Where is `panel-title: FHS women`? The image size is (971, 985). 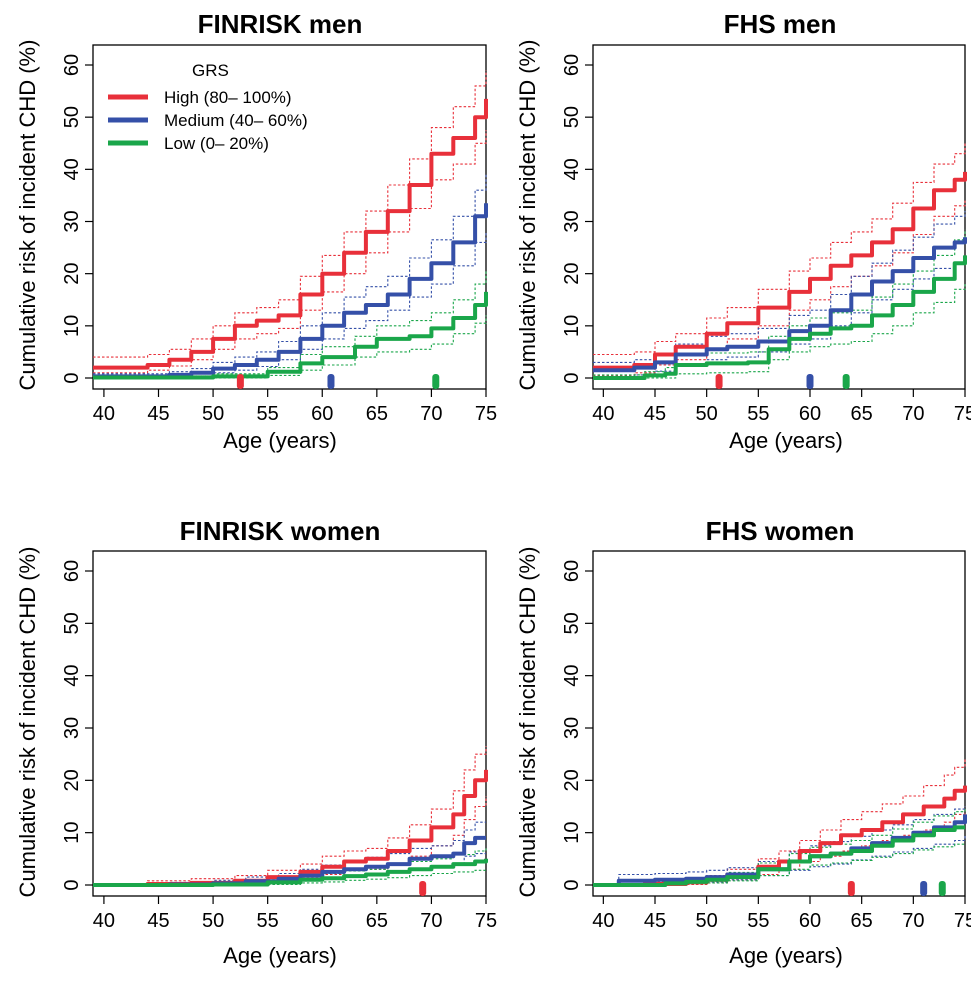 panel-title: FHS women is located at coordinates (780, 531).